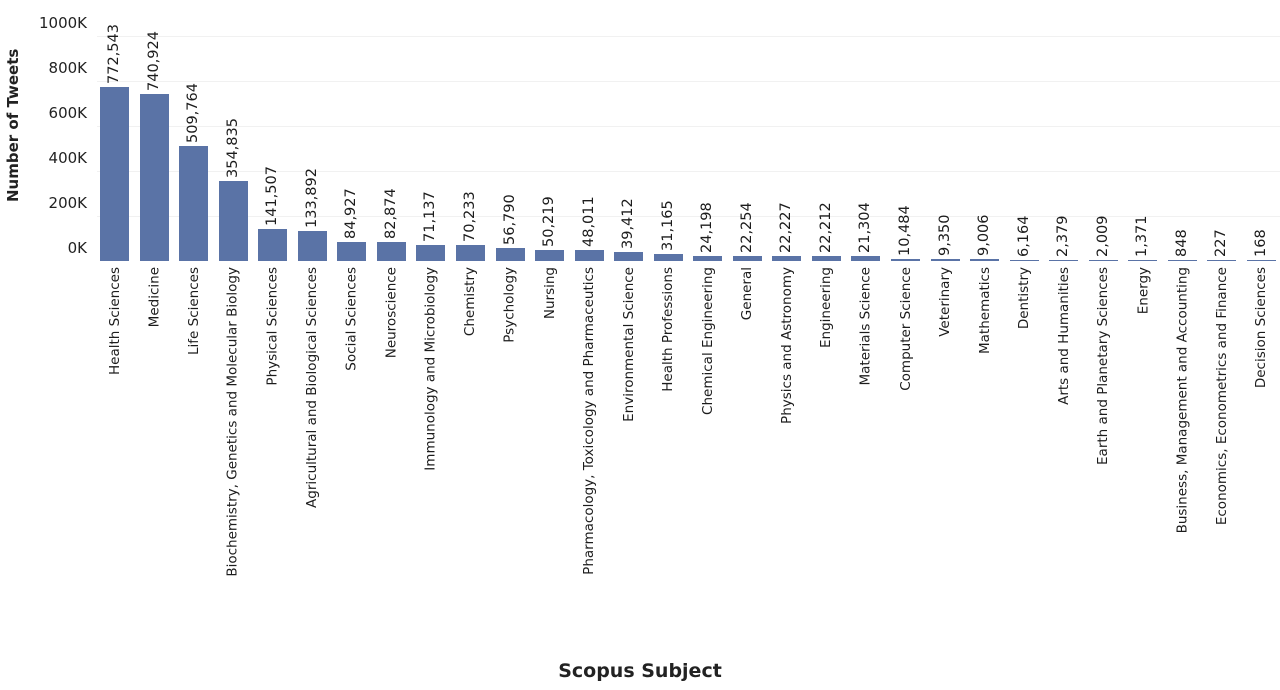  I want to click on x-axis-title: Scopus Subject, so click(640, 671).